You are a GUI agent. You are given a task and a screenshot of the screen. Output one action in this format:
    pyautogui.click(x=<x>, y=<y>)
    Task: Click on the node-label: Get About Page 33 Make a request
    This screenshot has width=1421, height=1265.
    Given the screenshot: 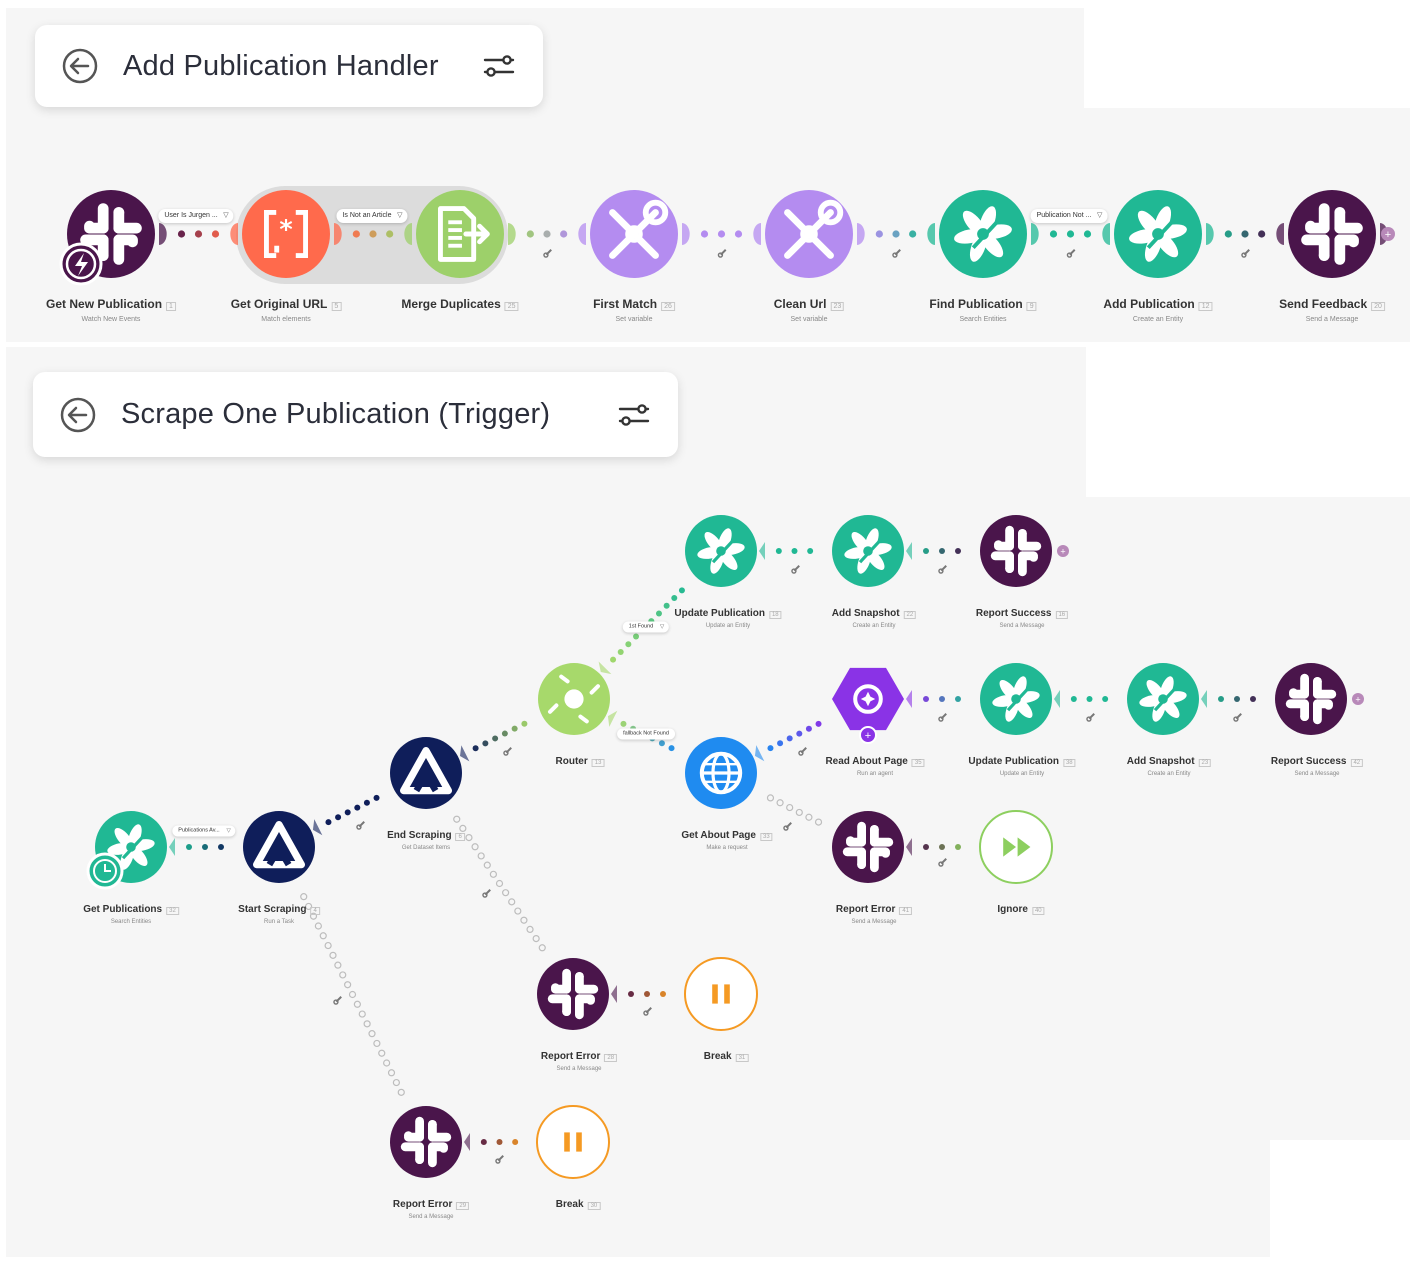 What is the action you would take?
    pyautogui.click(x=727, y=838)
    